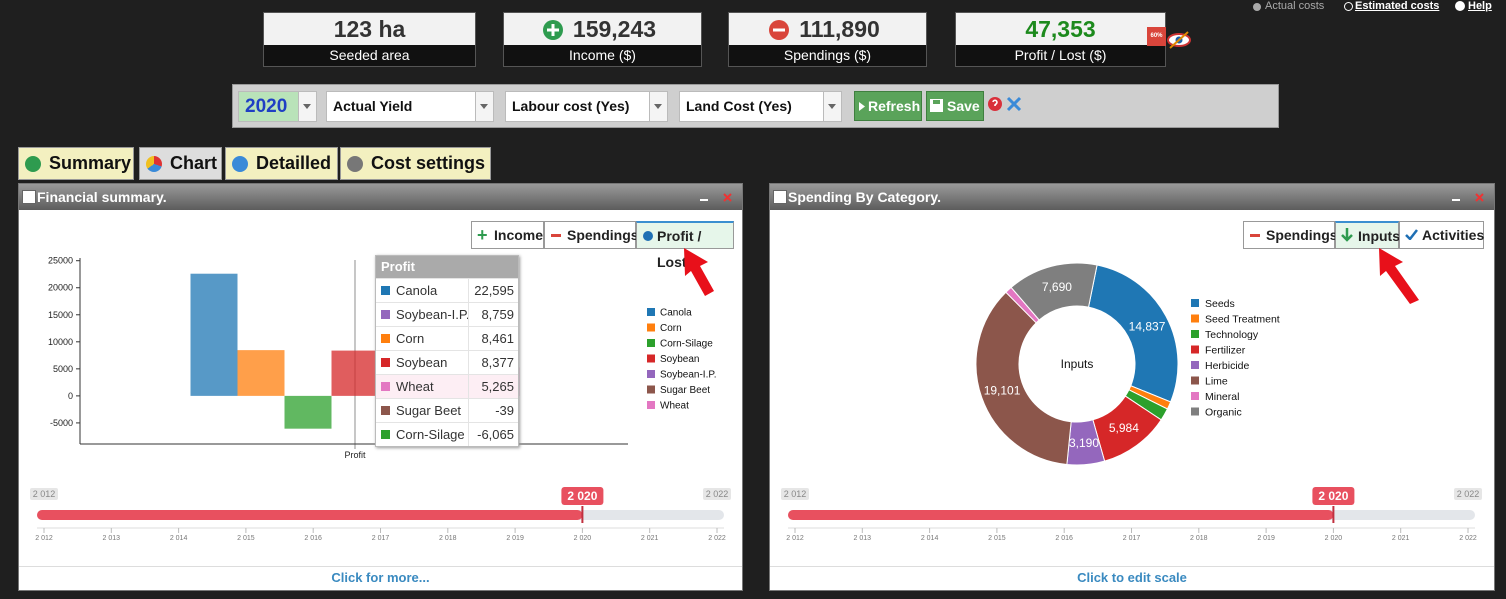 The width and height of the screenshot is (1506, 599). What do you see at coordinates (415, 386) in the screenshot?
I see `tooltip-name: Wheat` at bounding box center [415, 386].